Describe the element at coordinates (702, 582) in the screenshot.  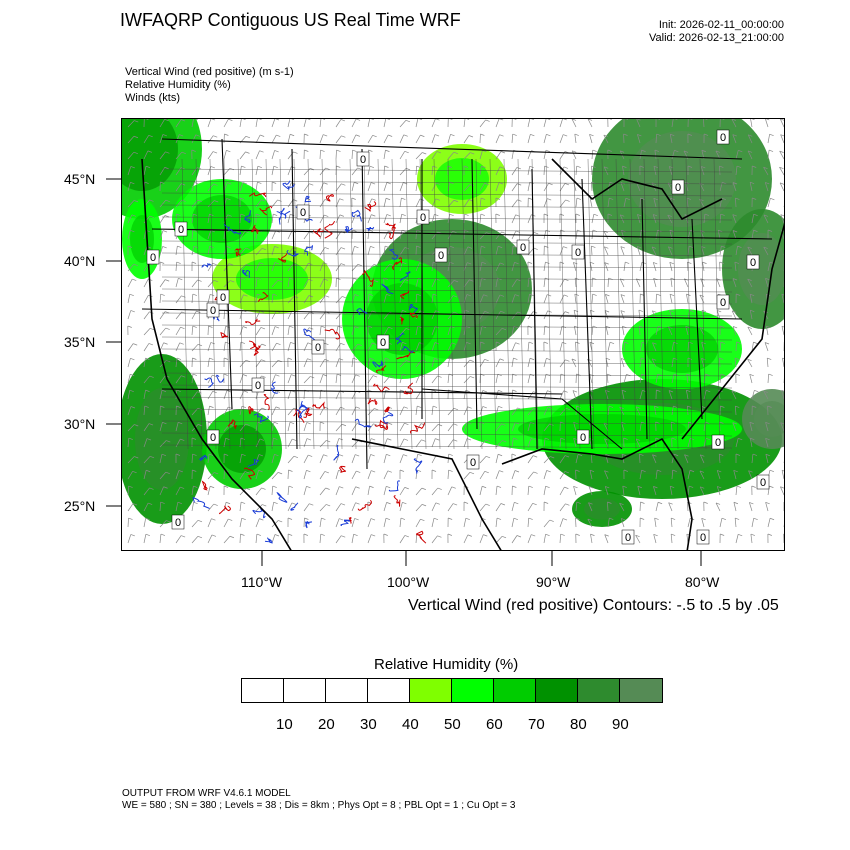
I see `lon-label-80w: 80°W` at that location.